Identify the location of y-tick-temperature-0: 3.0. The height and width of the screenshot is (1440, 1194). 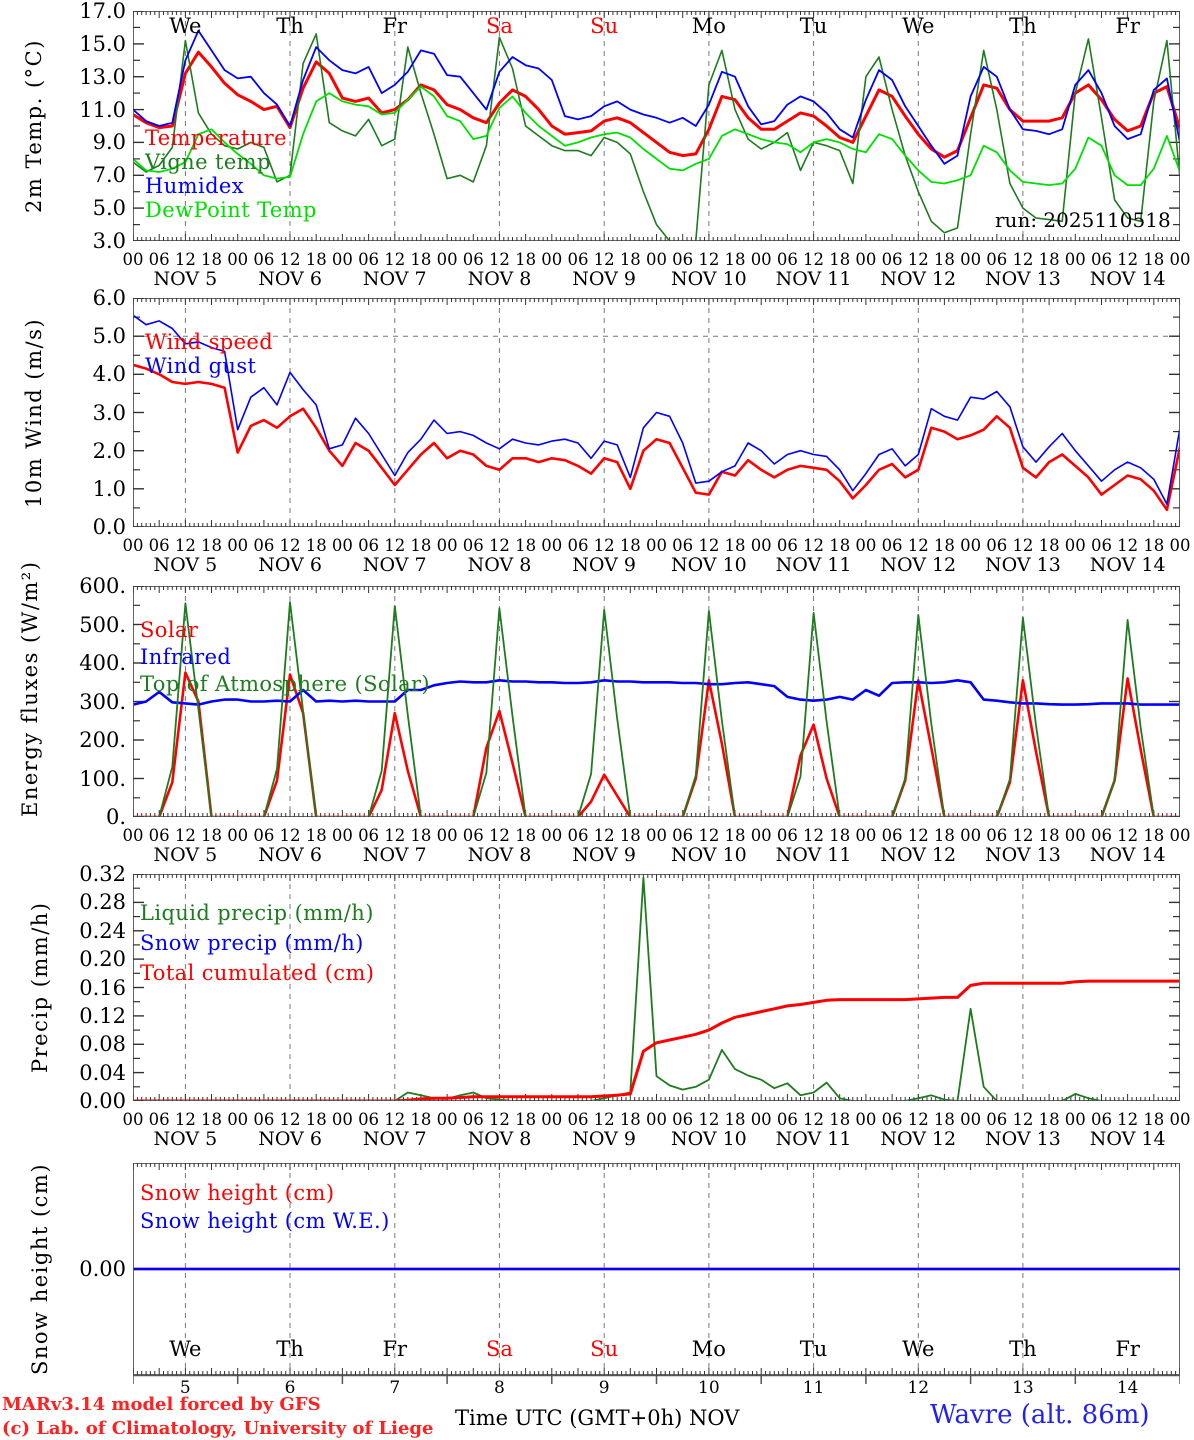
(109, 241).